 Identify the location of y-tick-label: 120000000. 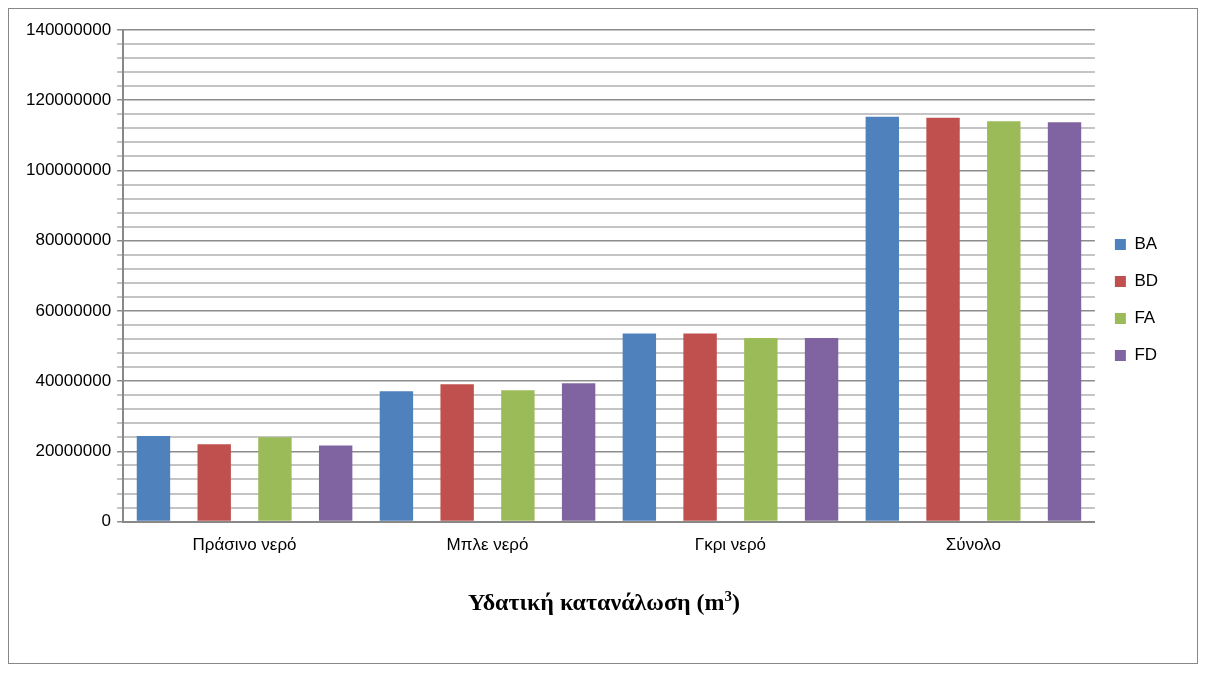
(69, 99).